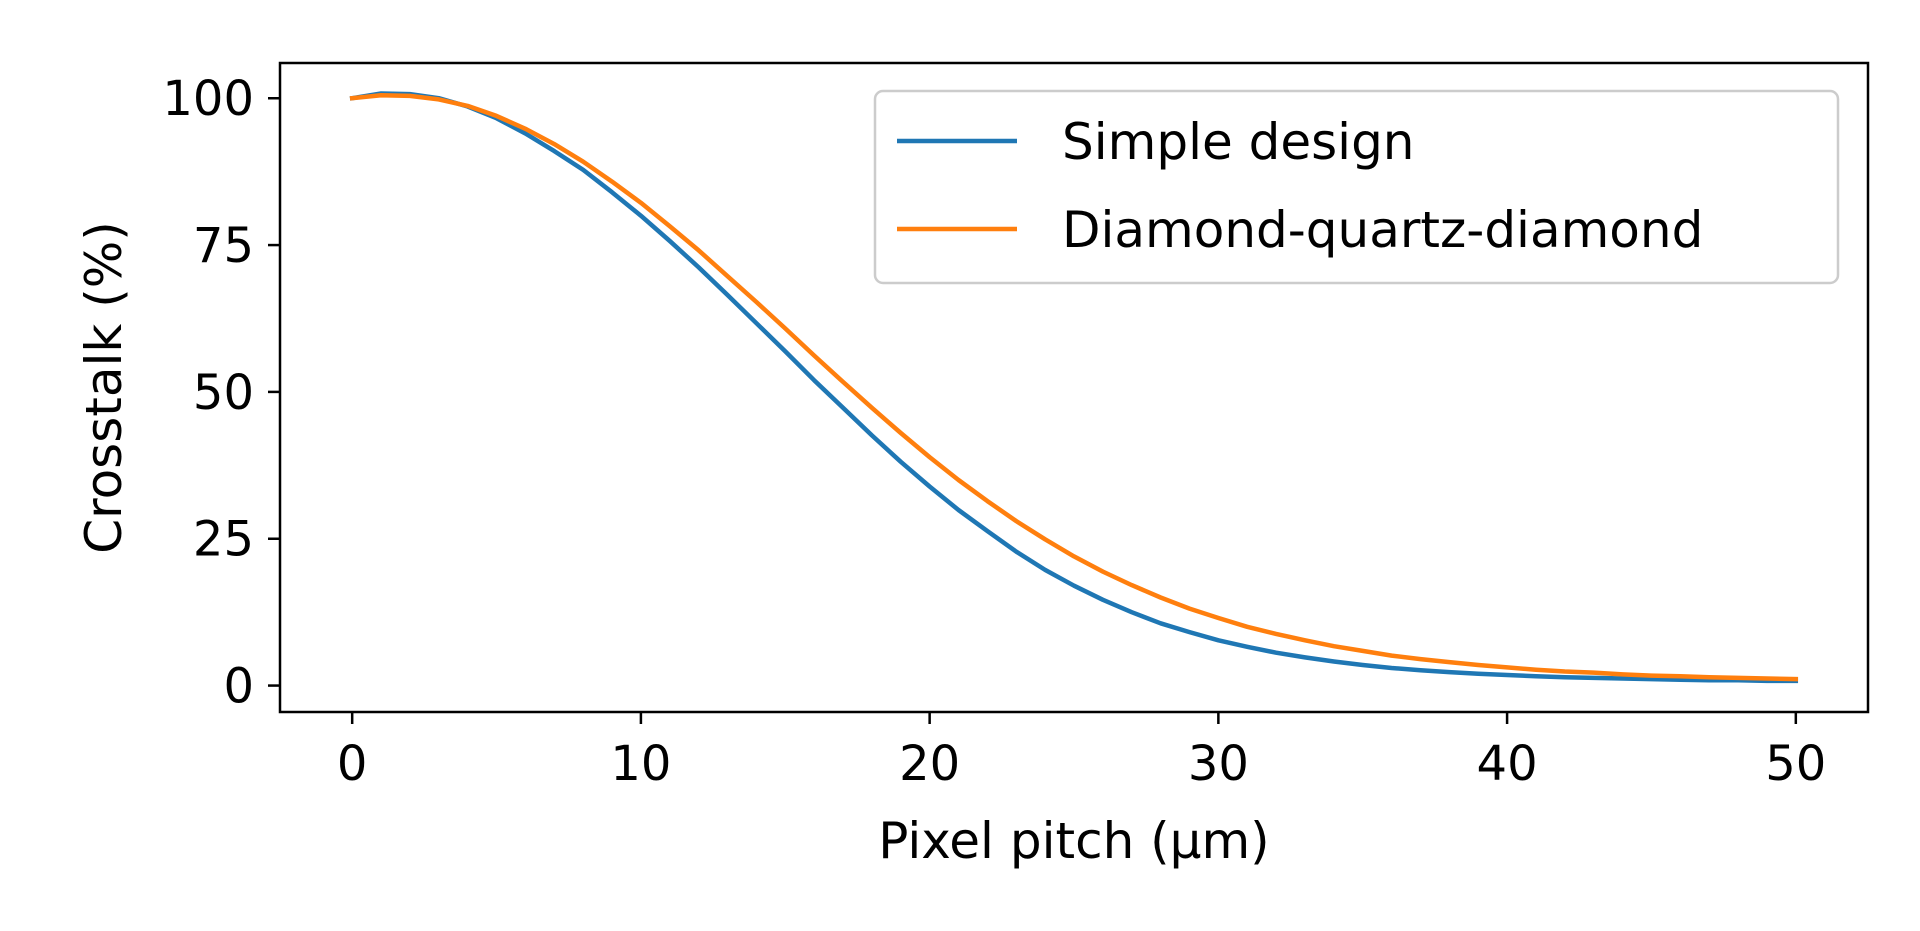  I want to click on x-axis-ticks: 0 10 20 30 40 50, so click(1081, 752).